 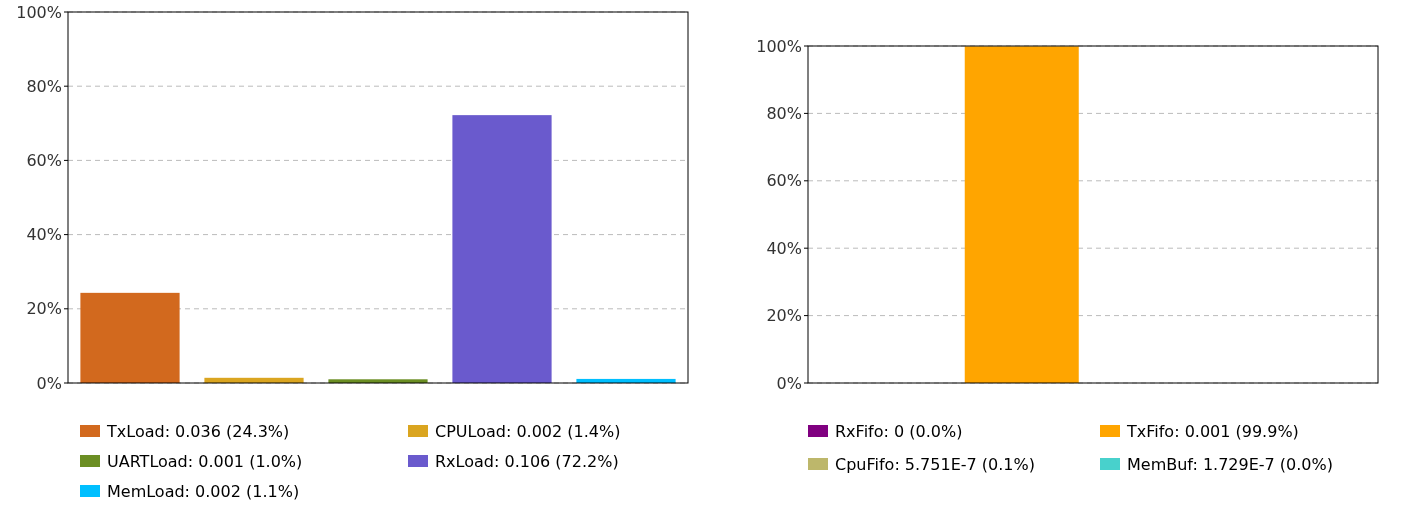 I want to click on legend-label: CpuFifo: 5.751E-7 (0.1%), so click(x=935, y=464).